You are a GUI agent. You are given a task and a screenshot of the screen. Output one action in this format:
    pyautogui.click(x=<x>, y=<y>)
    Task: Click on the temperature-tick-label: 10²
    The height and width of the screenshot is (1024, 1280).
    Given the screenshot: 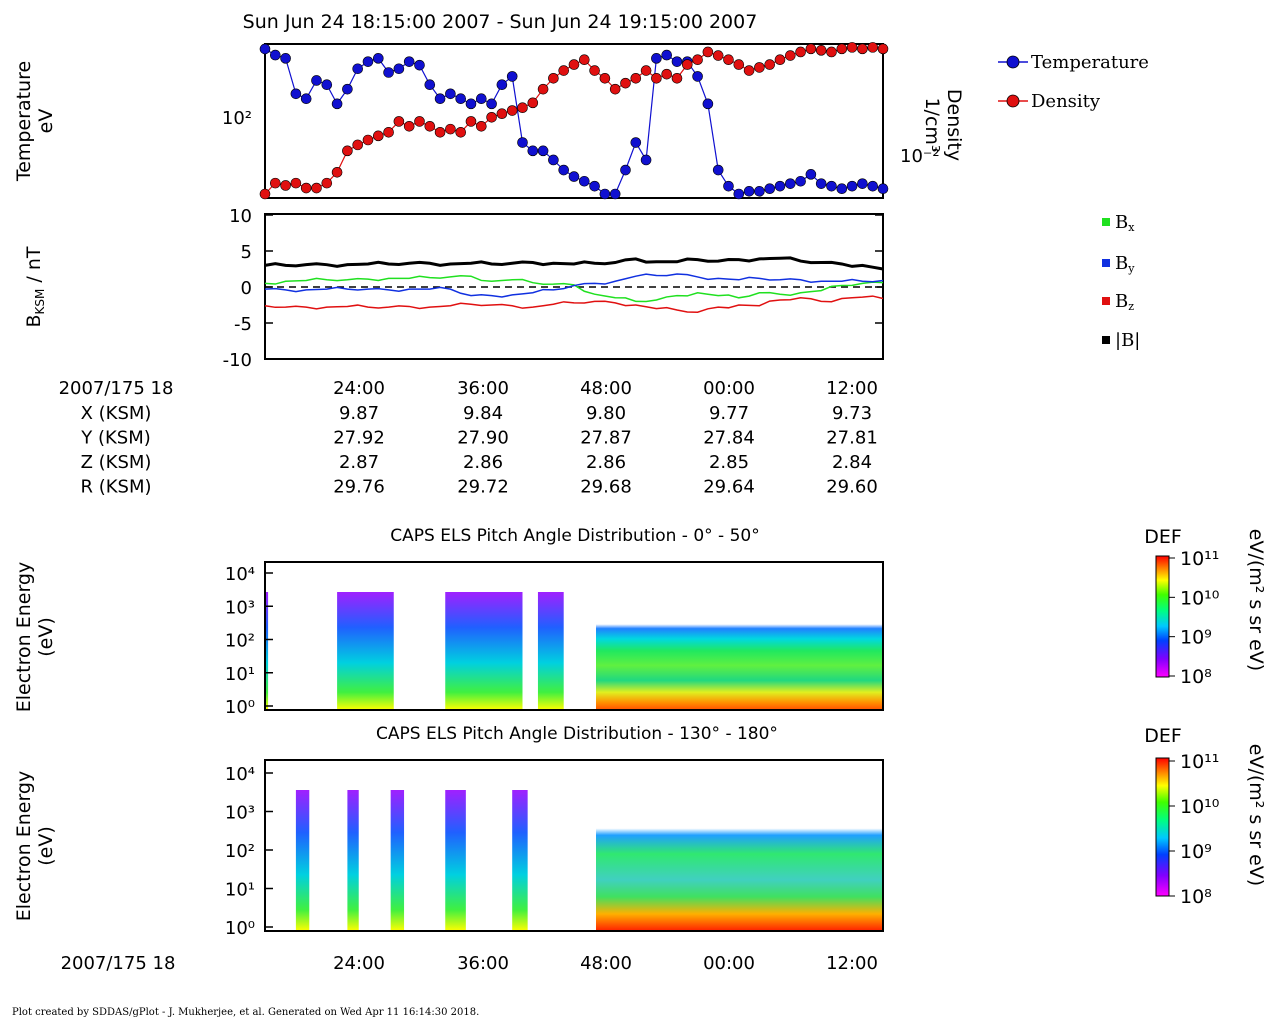 What is the action you would take?
    pyautogui.click(x=237, y=118)
    